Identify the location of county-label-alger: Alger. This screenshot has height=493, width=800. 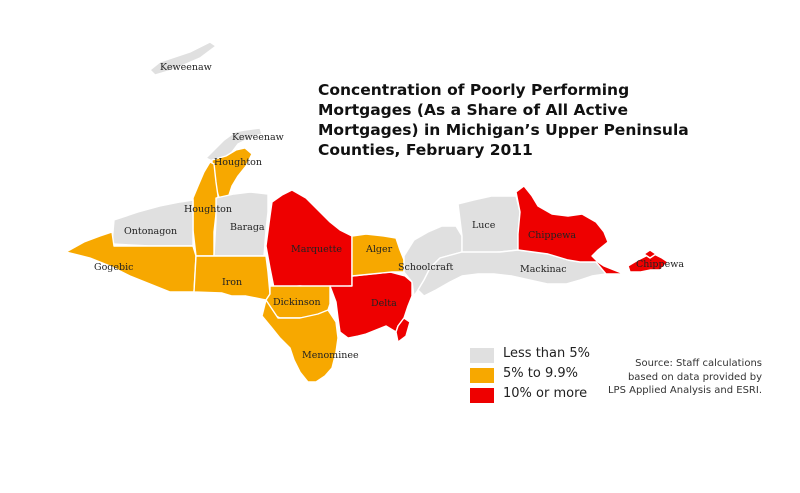
(379, 249).